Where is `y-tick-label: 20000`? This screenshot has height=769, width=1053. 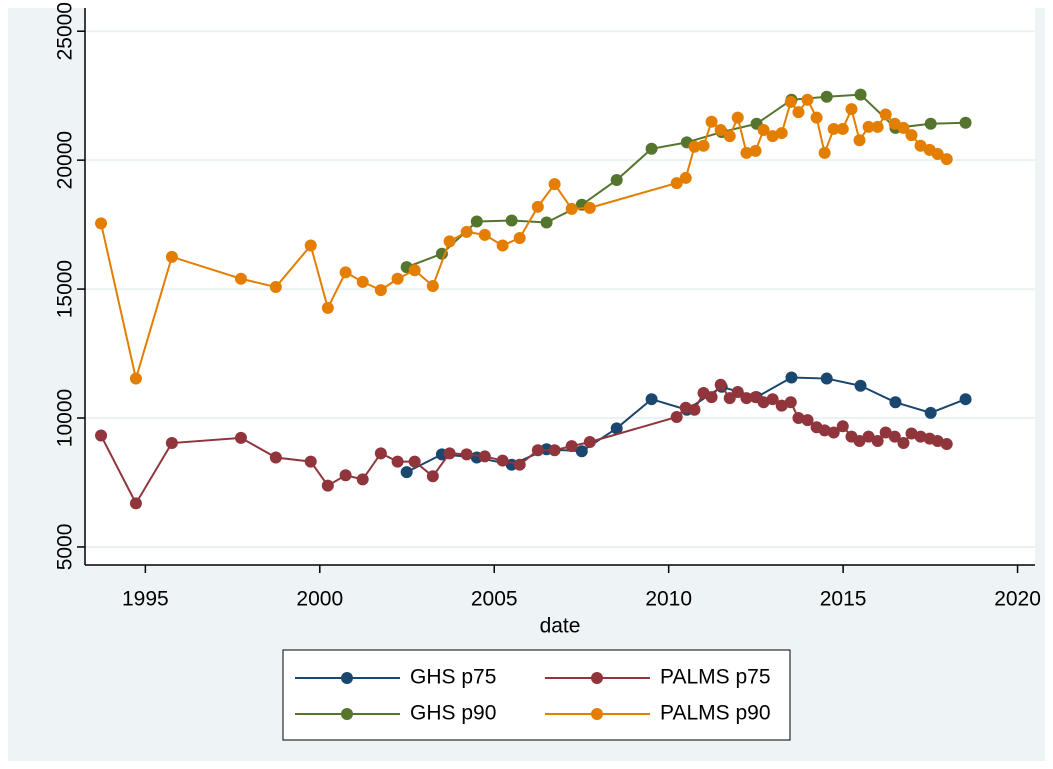
y-tick-label: 20000 is located at coordinates (65, 160).